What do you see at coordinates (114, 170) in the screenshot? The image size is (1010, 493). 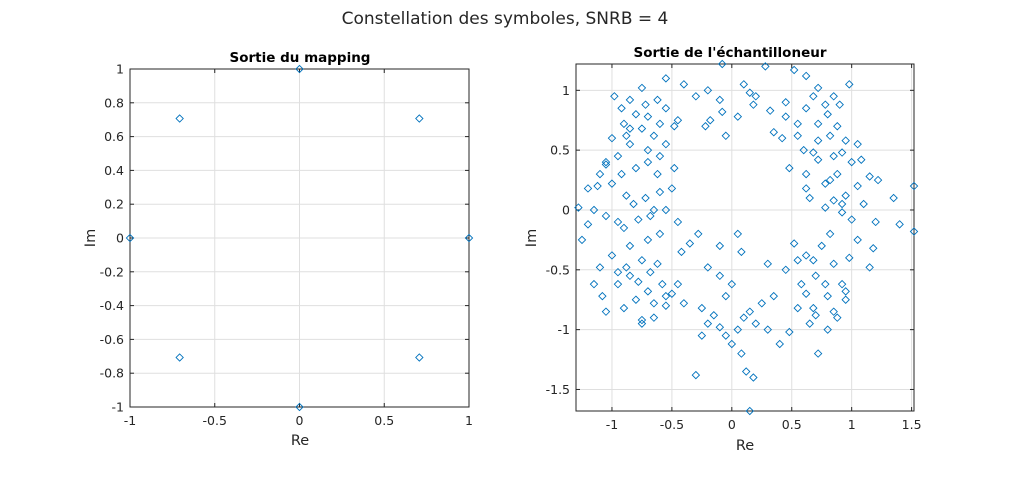 I see `plot-mapping-ytick-label: 0.4` at bounding box center [114, 170].